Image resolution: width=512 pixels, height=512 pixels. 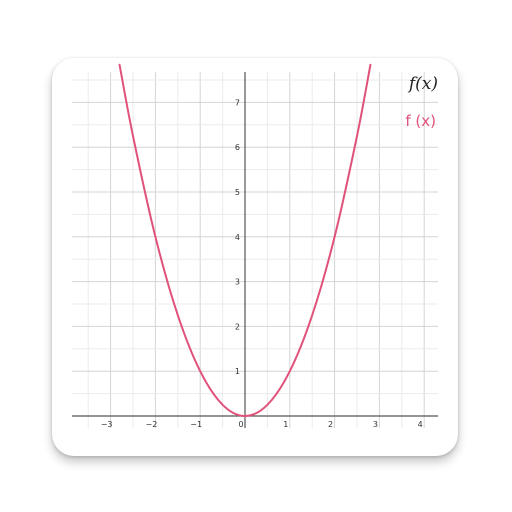 What do you see at coordinates (237, 147) in the screenshot?
I see `y-tick-label: 6` at bounding box center [237, 147].